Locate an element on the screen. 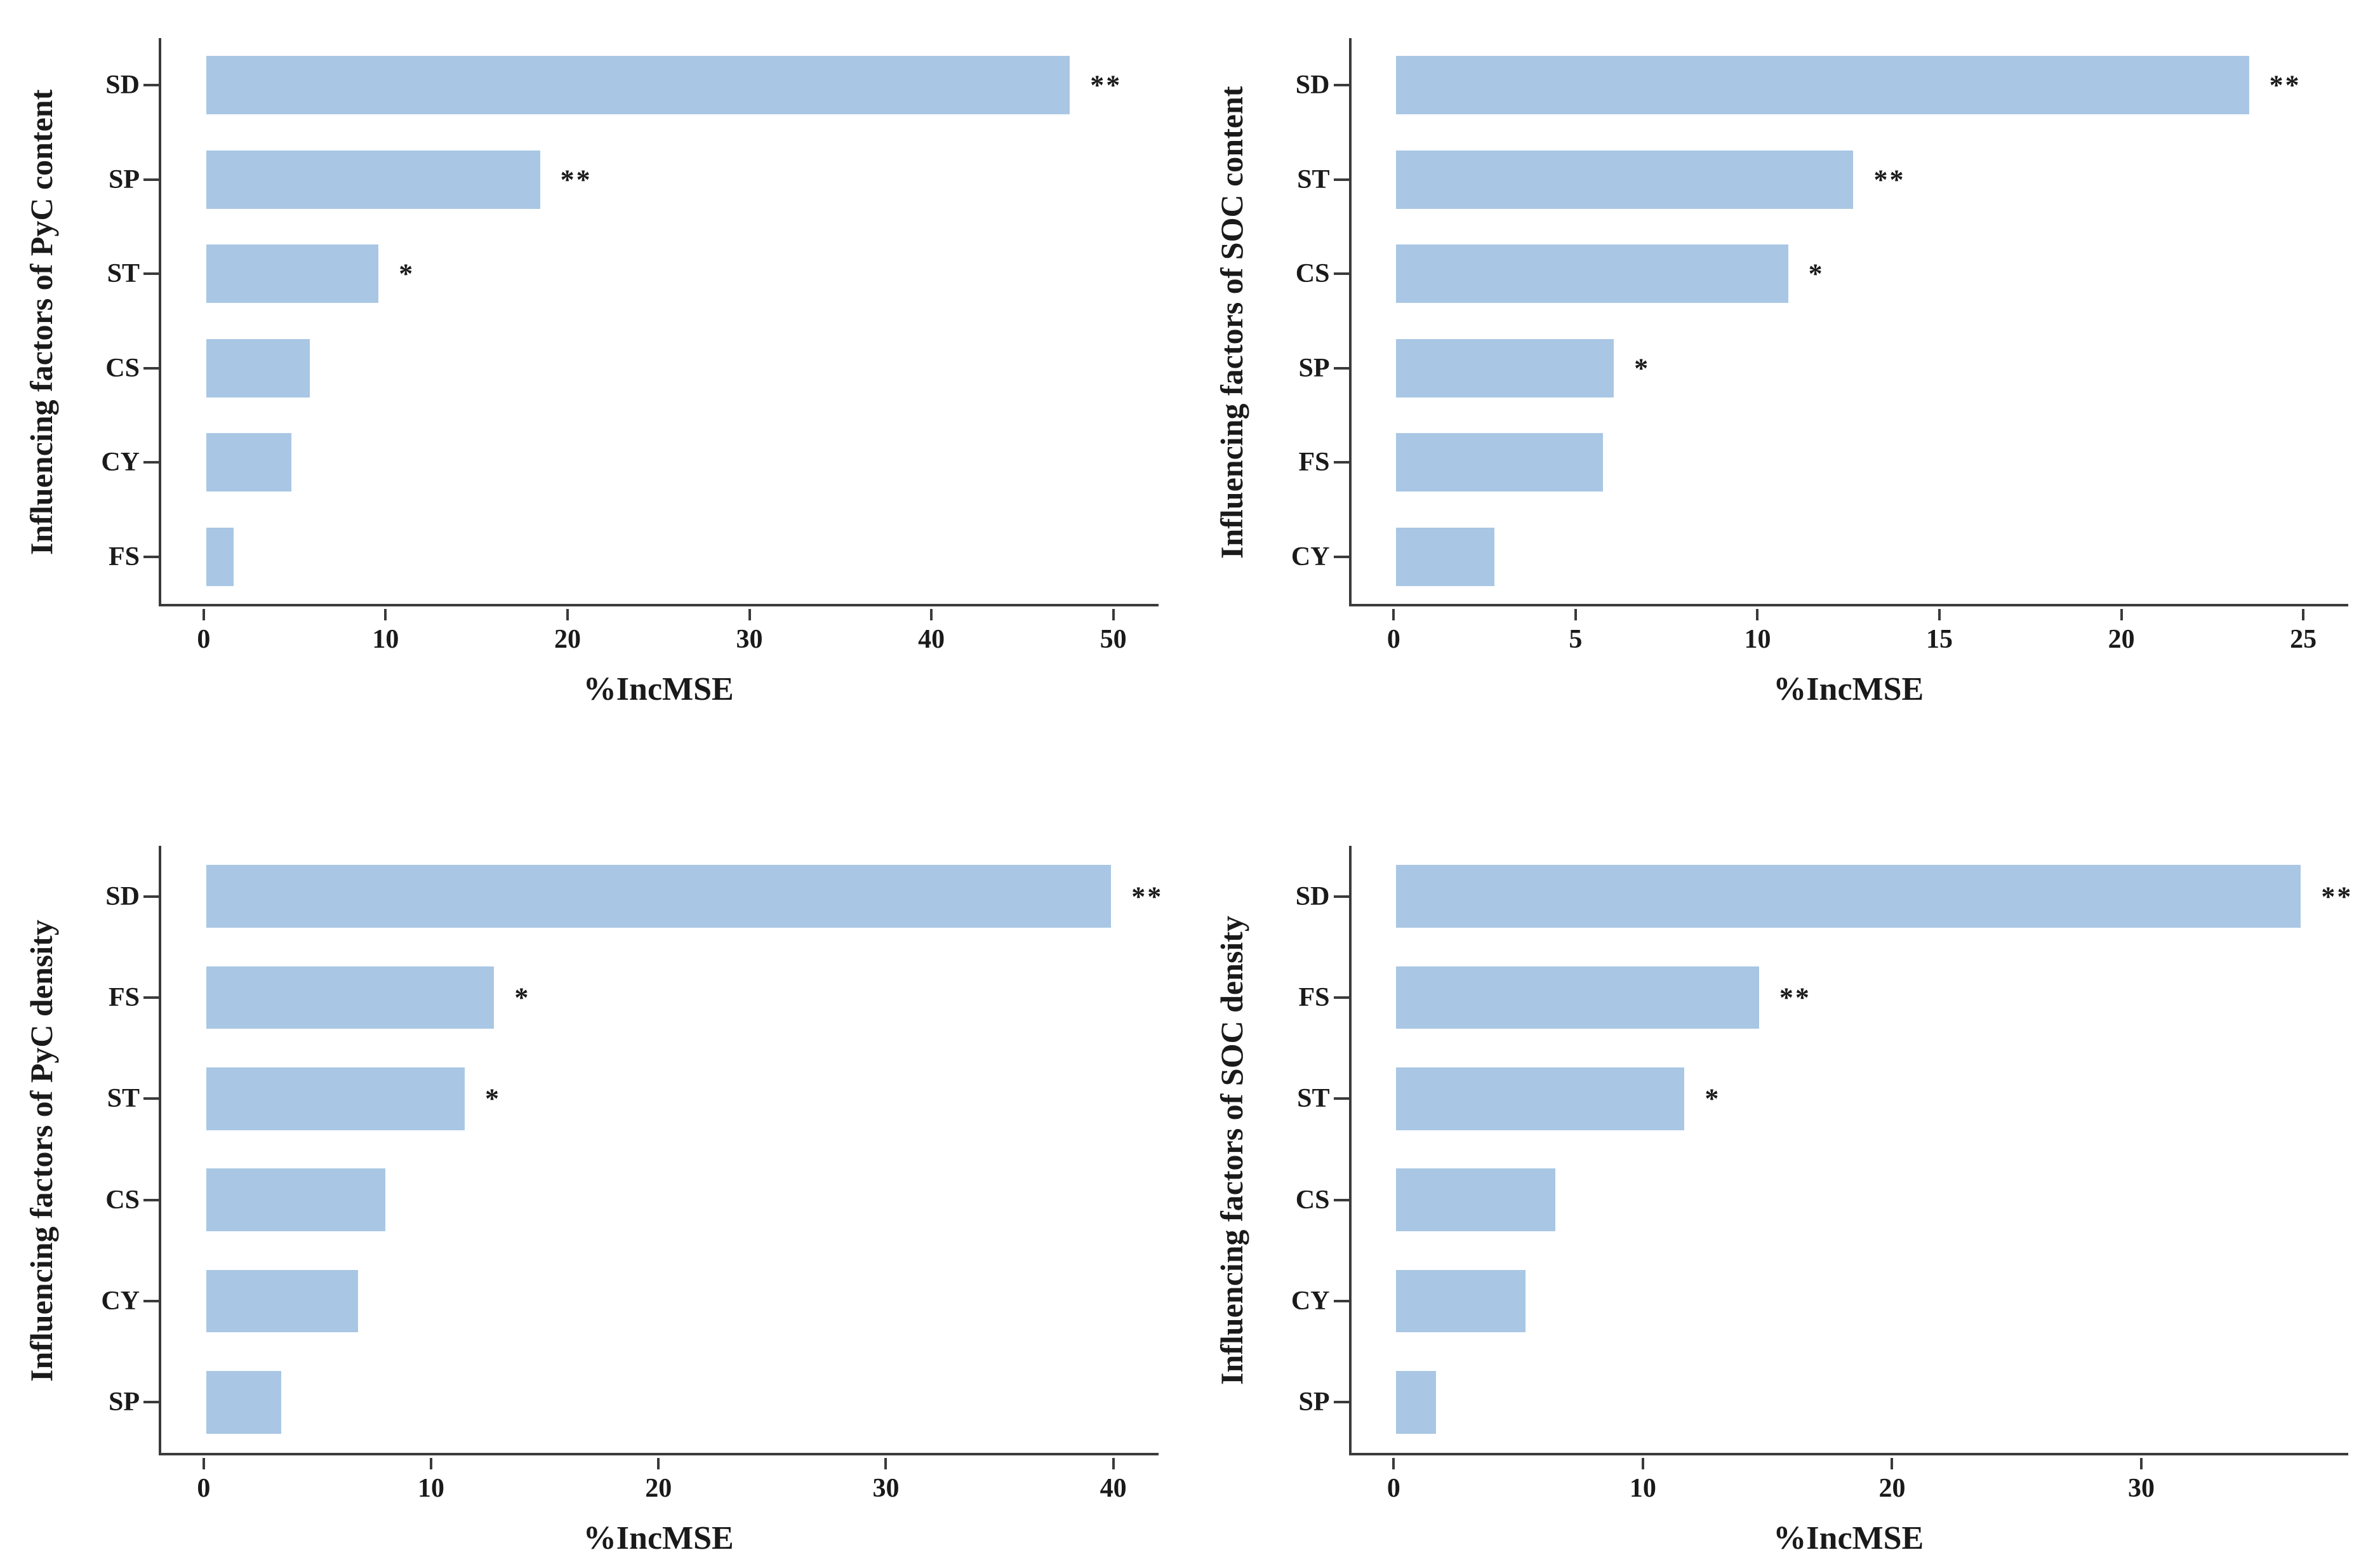 The height and width of the screenshot is (1557, 2380). y-axis-title: Influencing factors of PyC content is located at coordinates (41, 322).